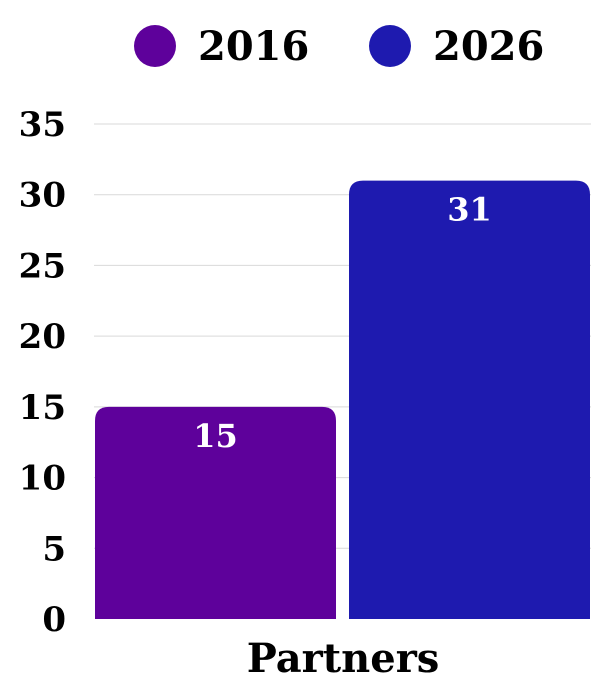  Describe the element at coordinates (469, 210) in the screenshot. I see `data-label-2026: 31` at that location.